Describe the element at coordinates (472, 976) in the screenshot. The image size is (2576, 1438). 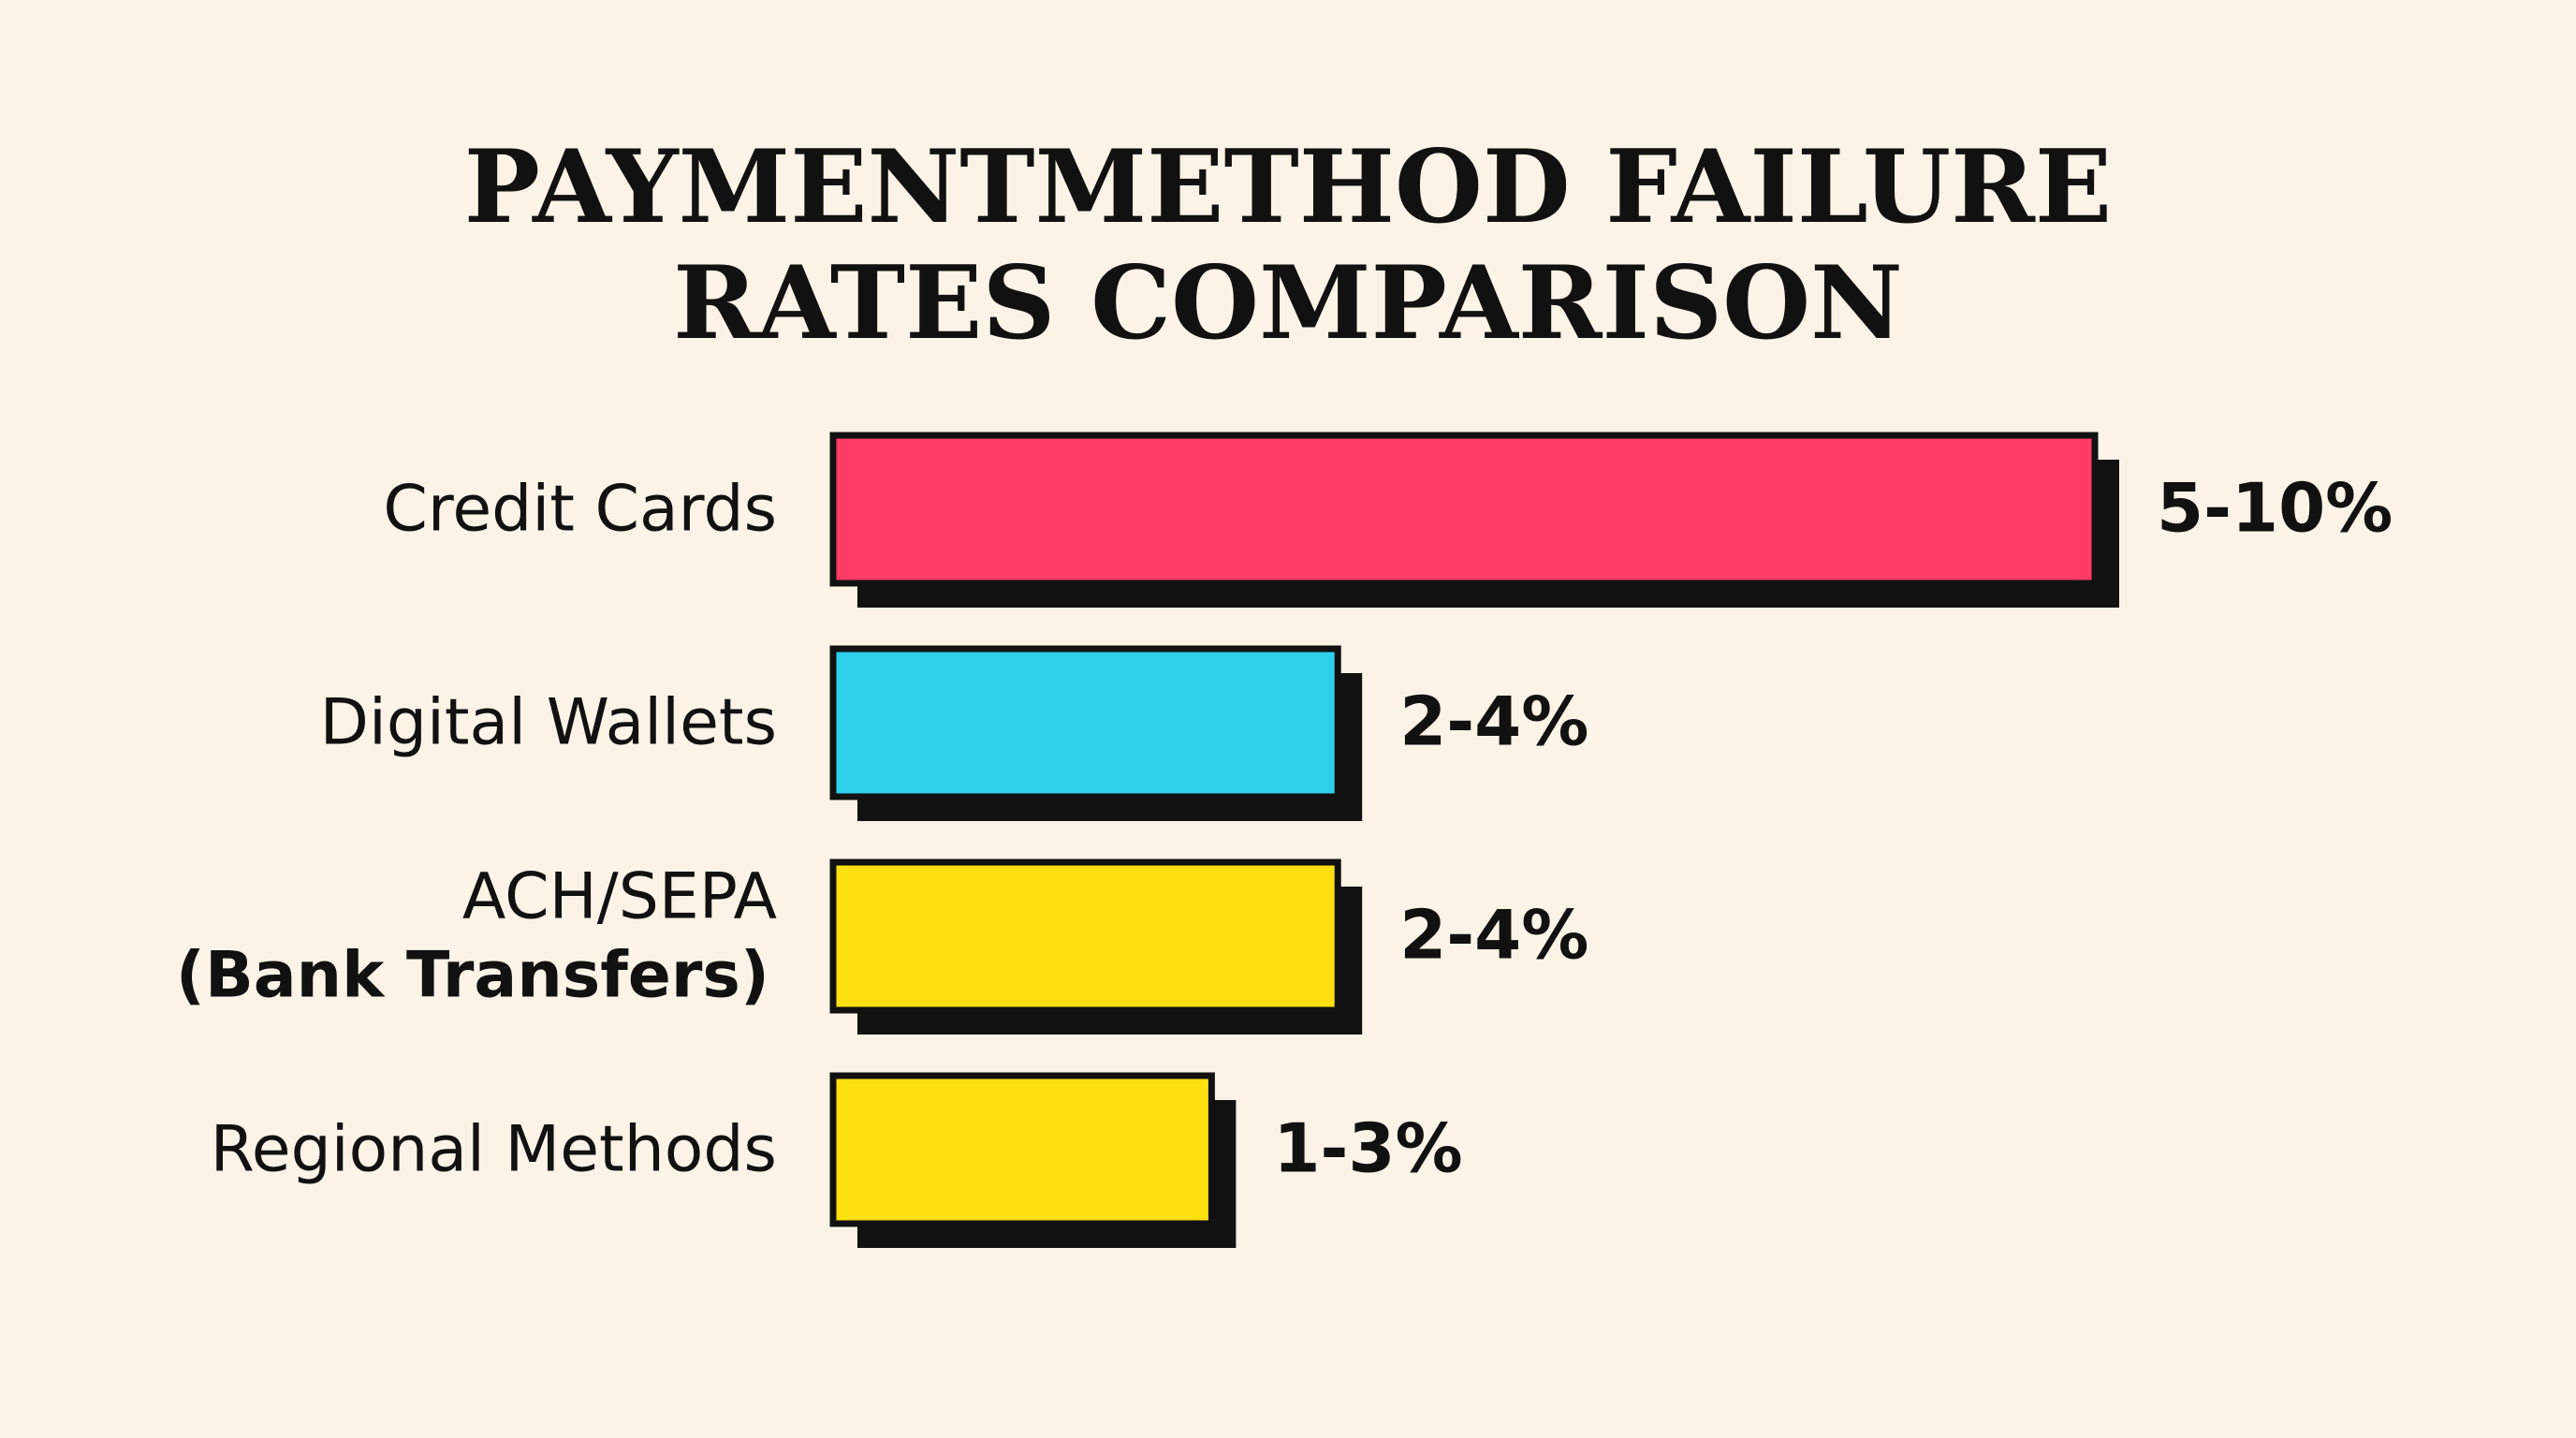
I see `category-sublabel: (Bank Transfers)` at that location.